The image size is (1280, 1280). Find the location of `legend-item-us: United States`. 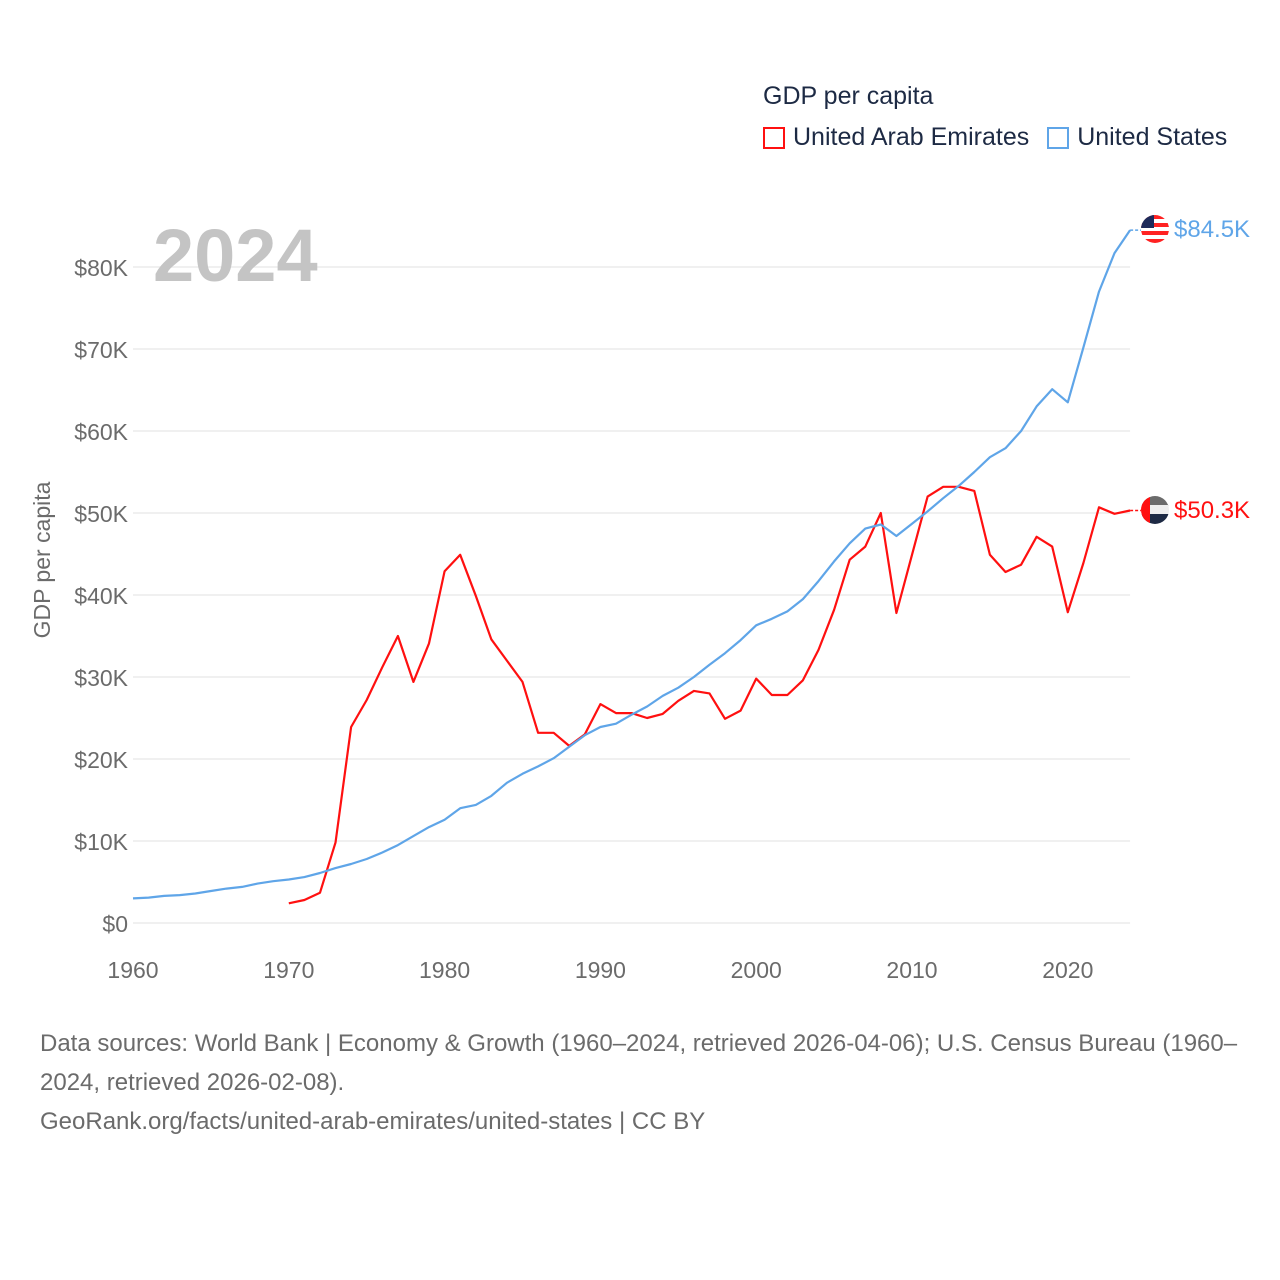

legend-item-us: United States is located at coordinates (1137, 137).